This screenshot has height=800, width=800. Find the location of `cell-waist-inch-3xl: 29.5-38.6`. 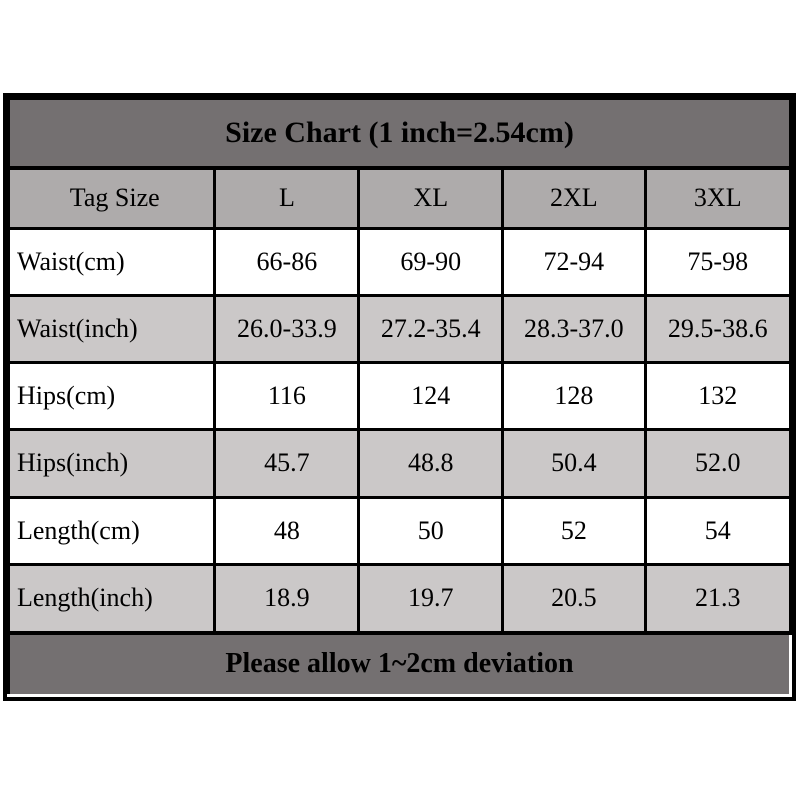

cell-waist-inch-3xl: 29.5-38.6 is located at coordinates (718, 329).